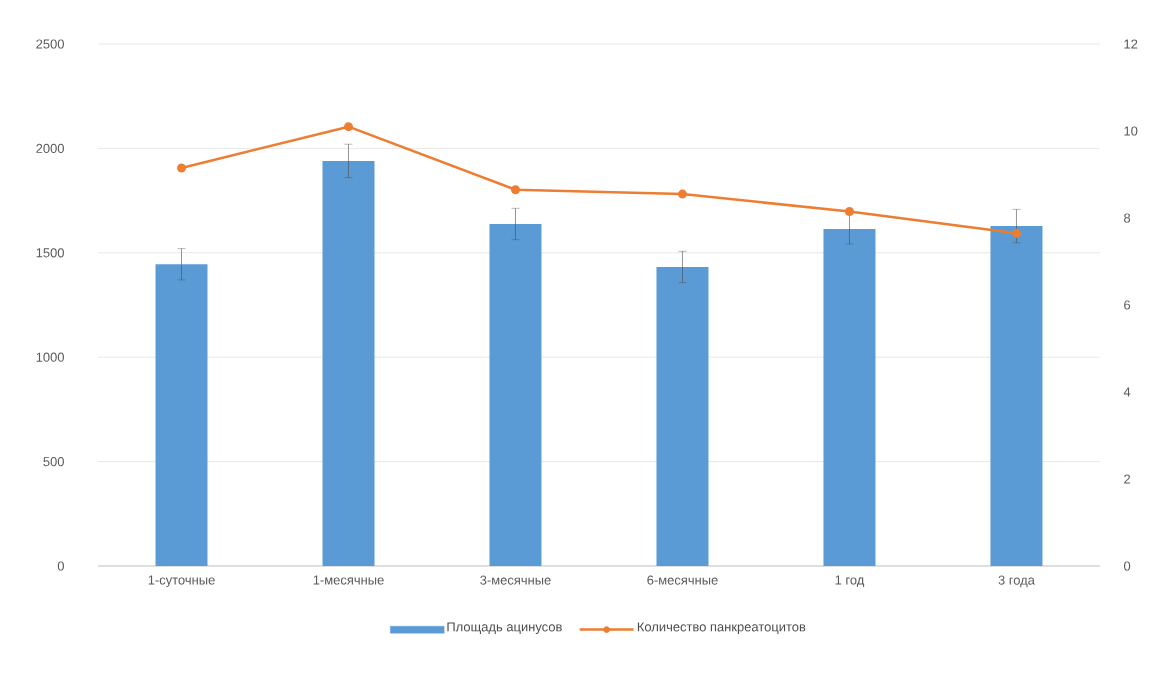 The width and height of the screenshot is (1154, 684). Describe the element at coordinates (50, 357) in the screenshot. I see `y-tick-label: 1000` at that location.